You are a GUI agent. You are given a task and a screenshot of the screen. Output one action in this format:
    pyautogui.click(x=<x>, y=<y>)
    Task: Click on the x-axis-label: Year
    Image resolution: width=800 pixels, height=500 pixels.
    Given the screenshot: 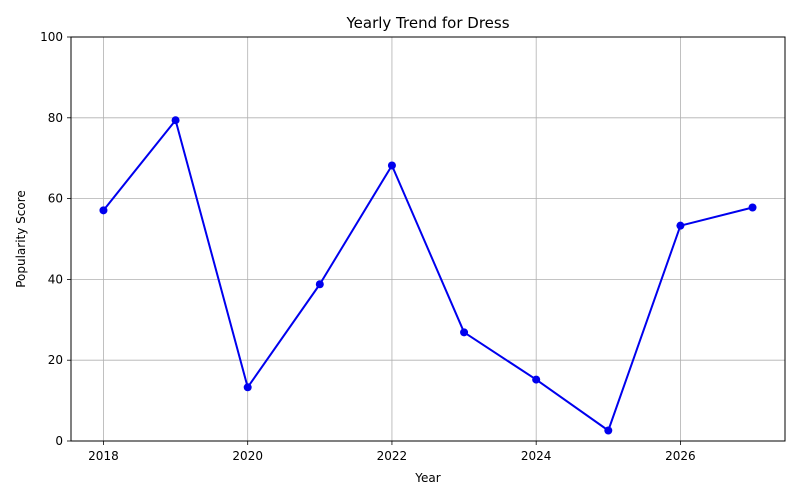 What is the action you would take?
    pyautogui.click(x=427, y=478)
    